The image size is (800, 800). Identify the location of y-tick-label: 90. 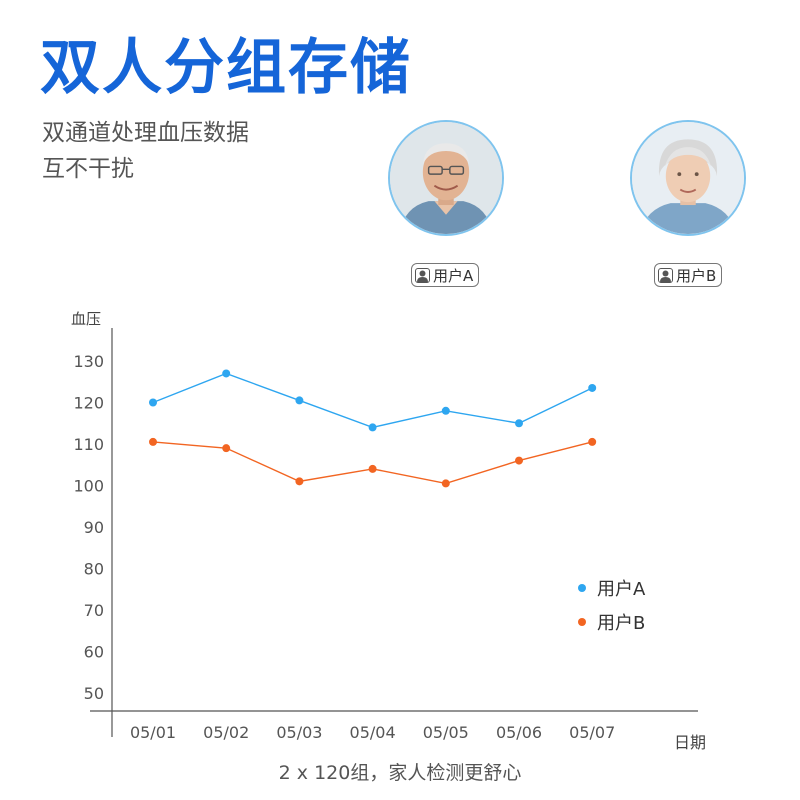
(94, 527).